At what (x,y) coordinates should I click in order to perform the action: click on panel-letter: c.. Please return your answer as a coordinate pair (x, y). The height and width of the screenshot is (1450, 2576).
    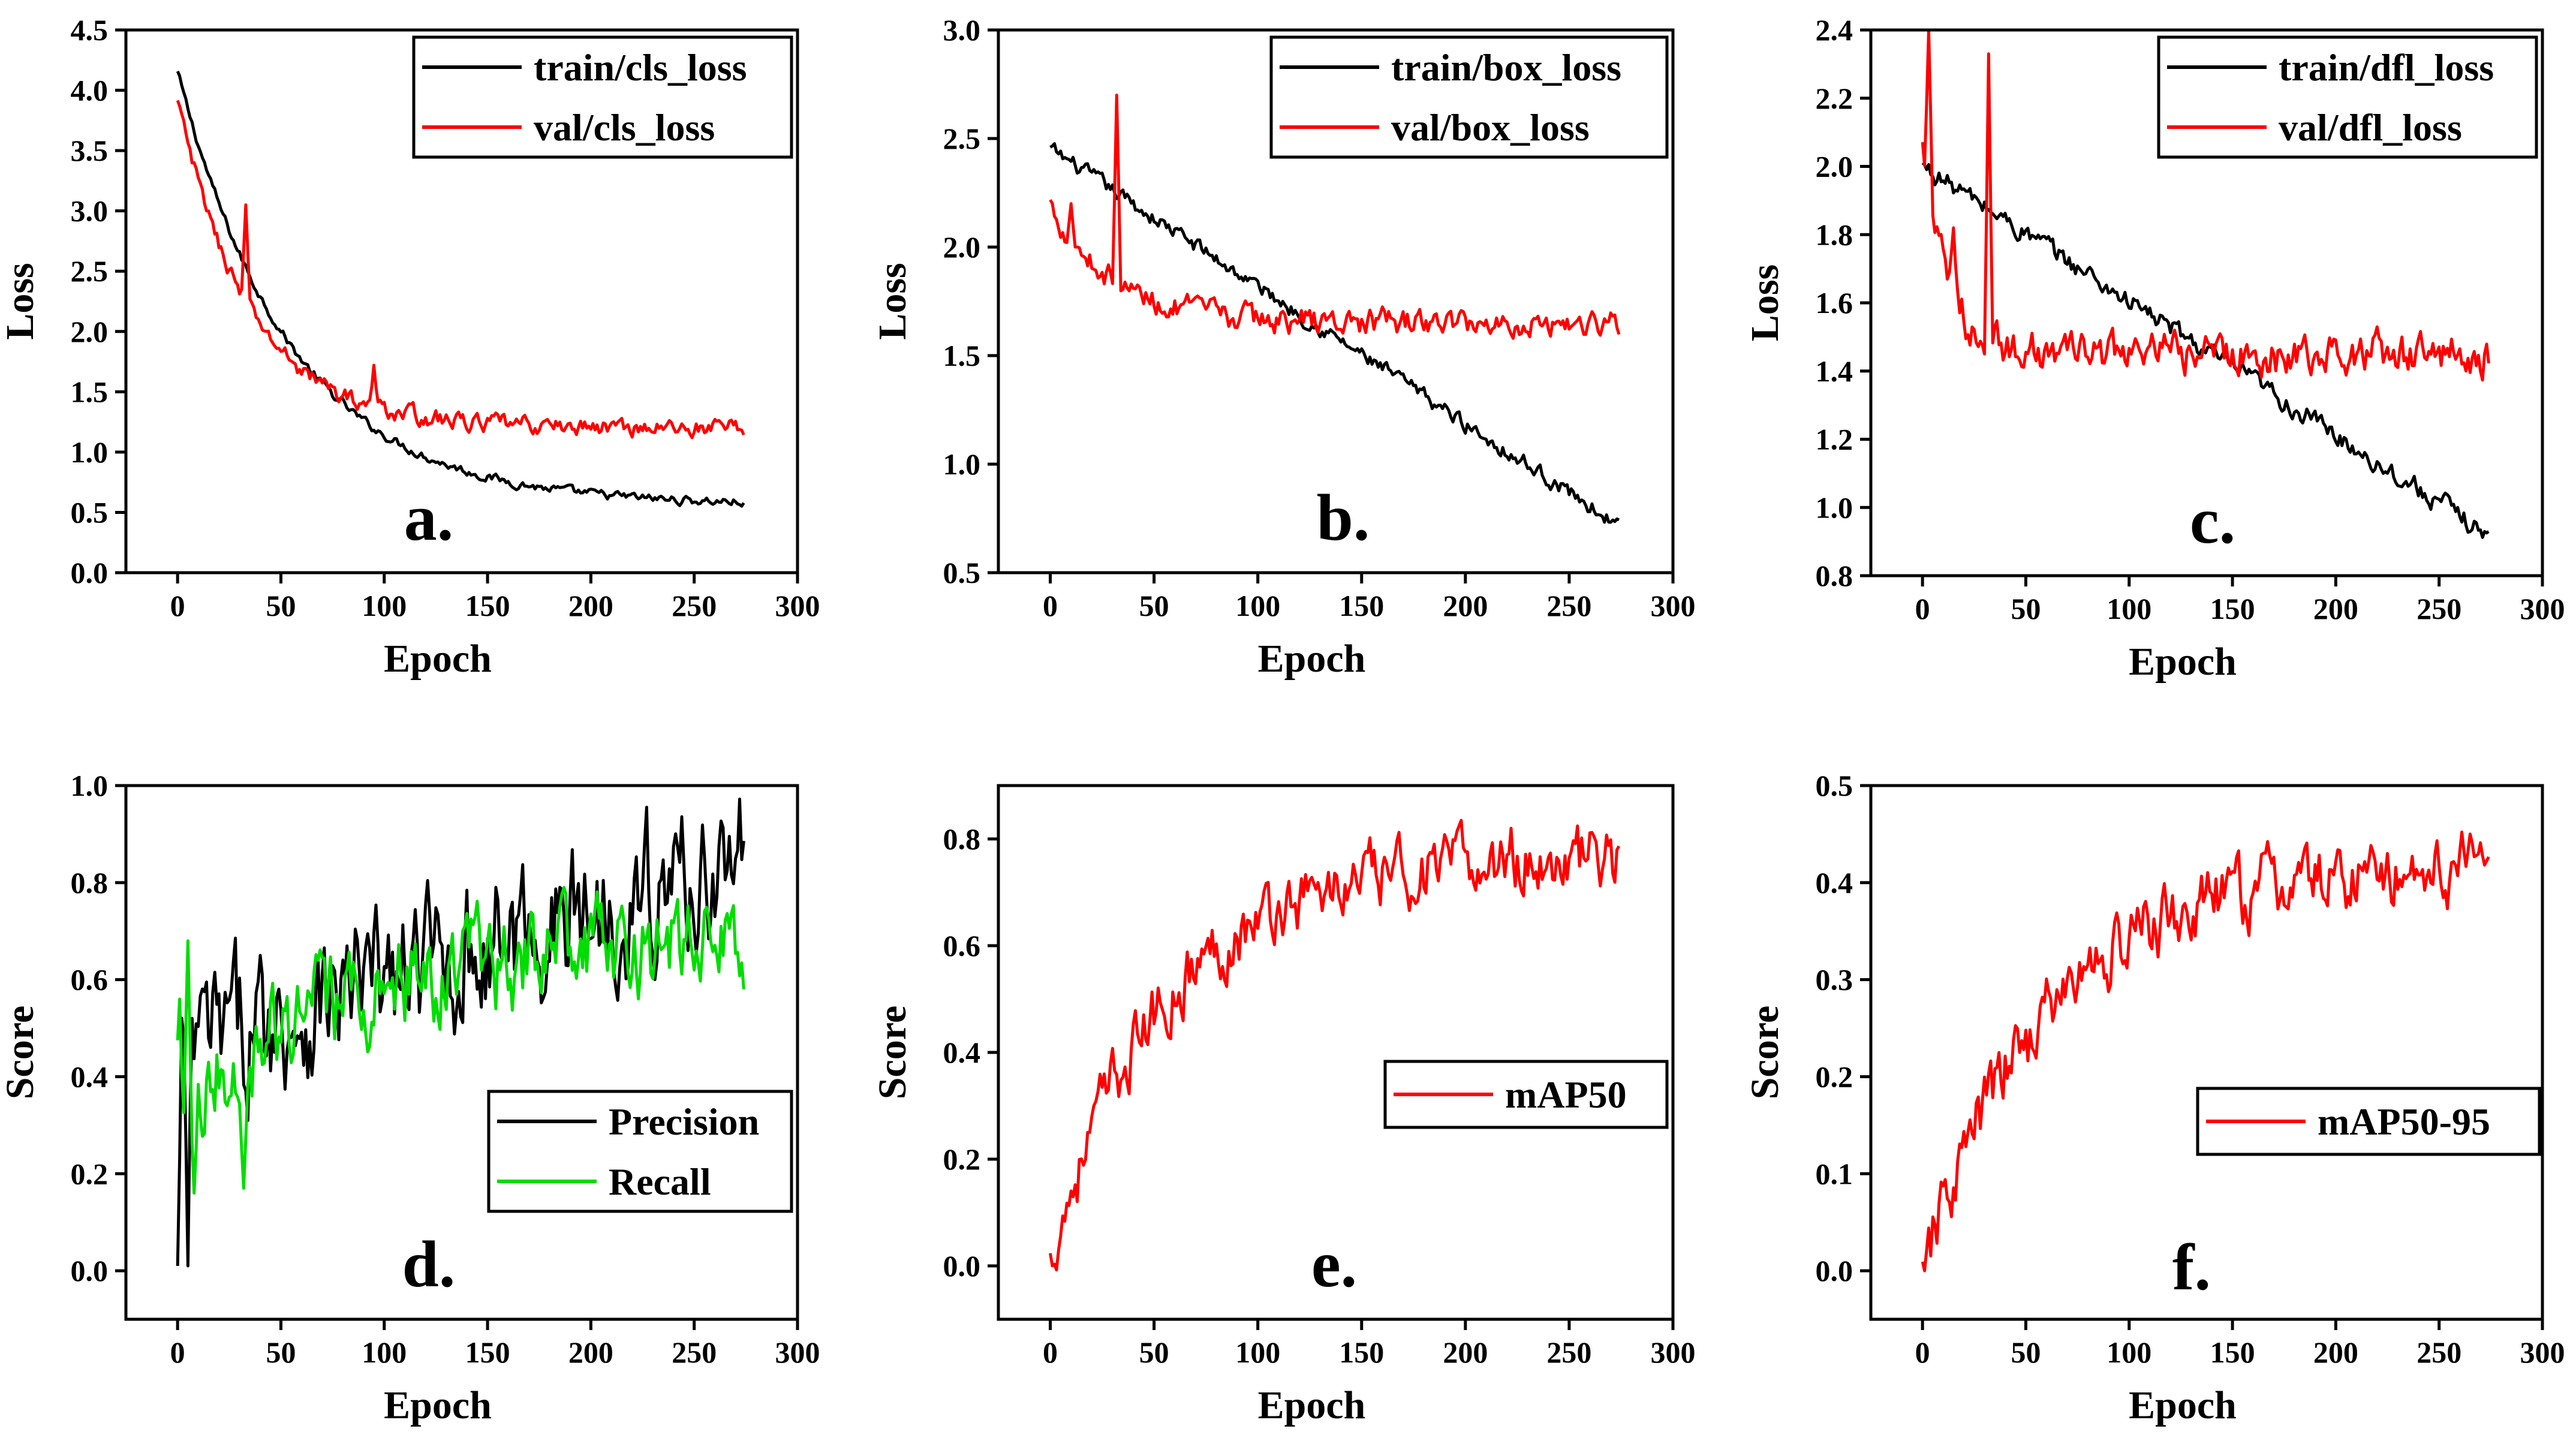
    Looking at the image, I should click on (2212, 520).